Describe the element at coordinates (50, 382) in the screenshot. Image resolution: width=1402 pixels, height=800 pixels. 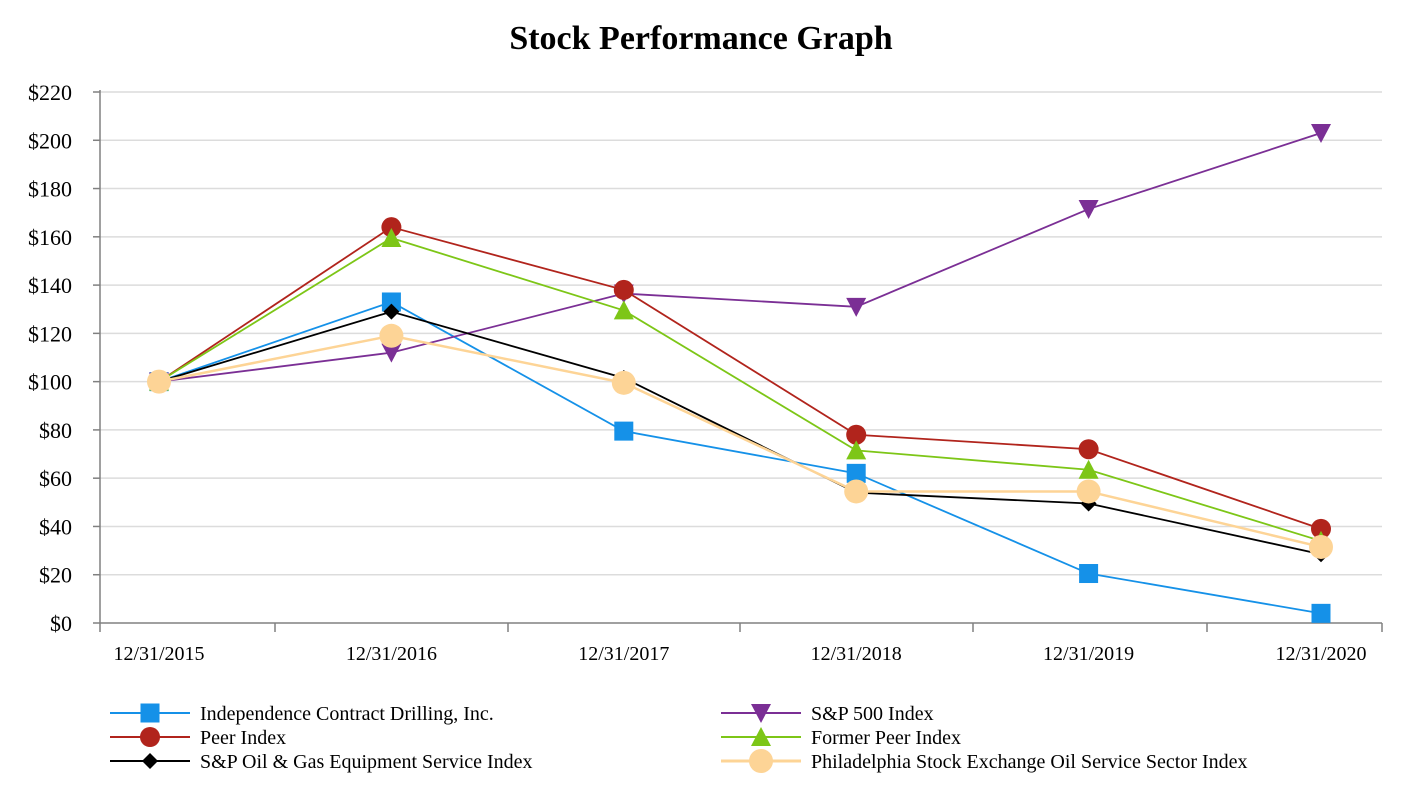
I see `y-tick-label: $100` at that location.